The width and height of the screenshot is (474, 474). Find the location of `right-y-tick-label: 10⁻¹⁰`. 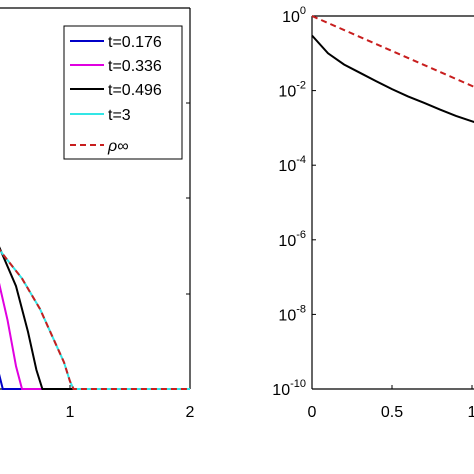

right-y-tick-label: 10⁻¹⁰ is located at coordinates (289, 388).